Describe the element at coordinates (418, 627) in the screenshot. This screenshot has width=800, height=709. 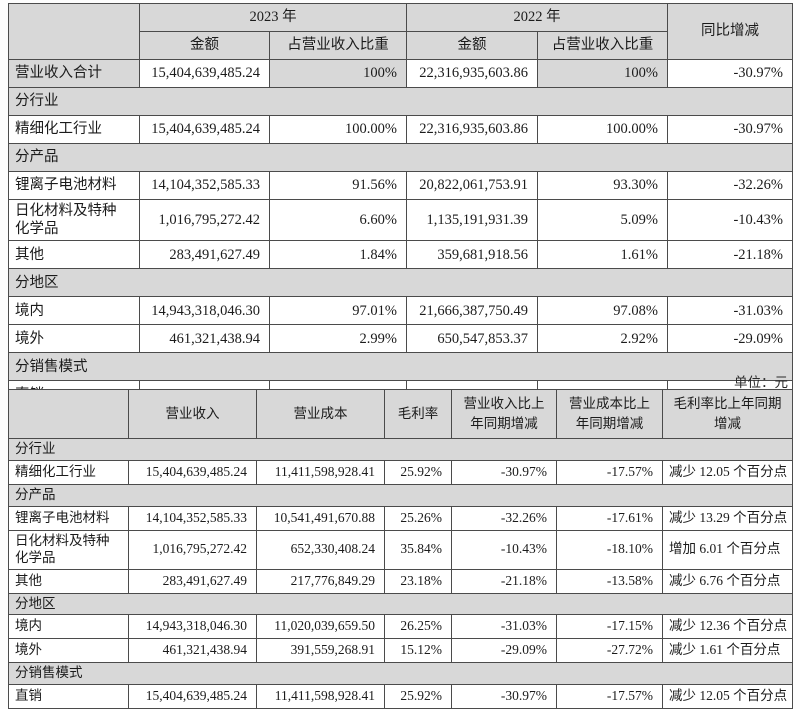
I see `margin-cell: 26.25%` at that location.